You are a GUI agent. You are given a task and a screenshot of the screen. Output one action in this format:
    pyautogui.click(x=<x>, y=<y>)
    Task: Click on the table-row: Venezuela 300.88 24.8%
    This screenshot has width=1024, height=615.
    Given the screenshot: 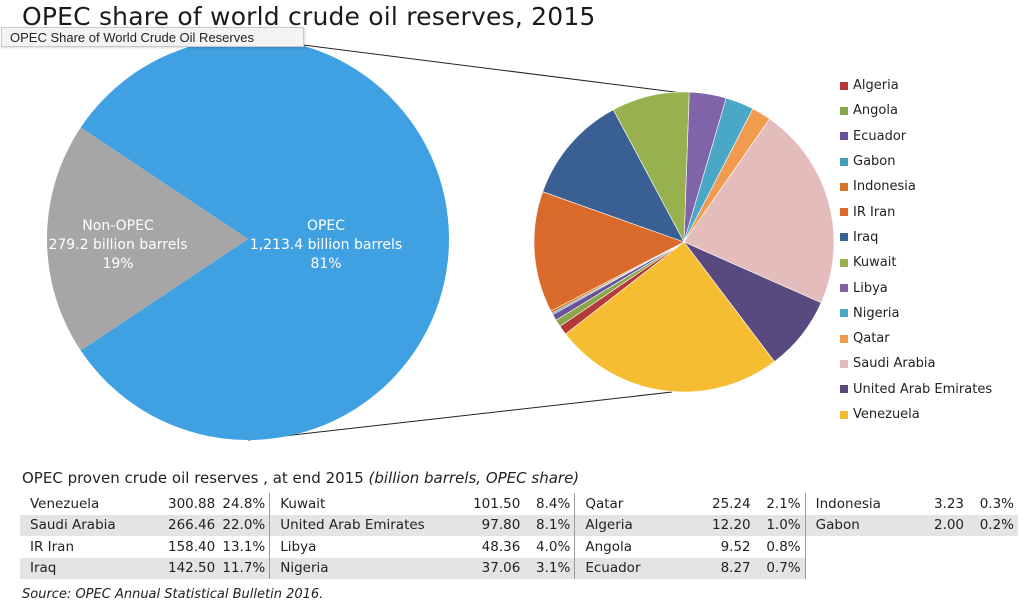 What is the action you would take?
    pyautogui.click(x=144, y=504)
    